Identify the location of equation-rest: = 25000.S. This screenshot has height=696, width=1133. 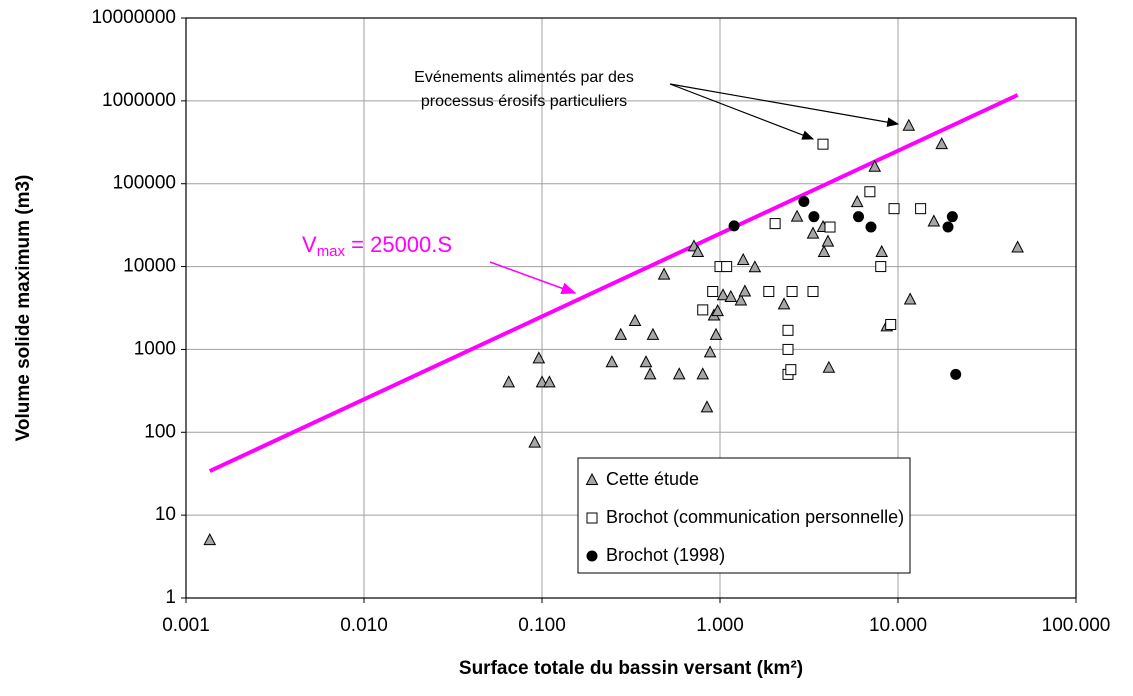
(398, 244).